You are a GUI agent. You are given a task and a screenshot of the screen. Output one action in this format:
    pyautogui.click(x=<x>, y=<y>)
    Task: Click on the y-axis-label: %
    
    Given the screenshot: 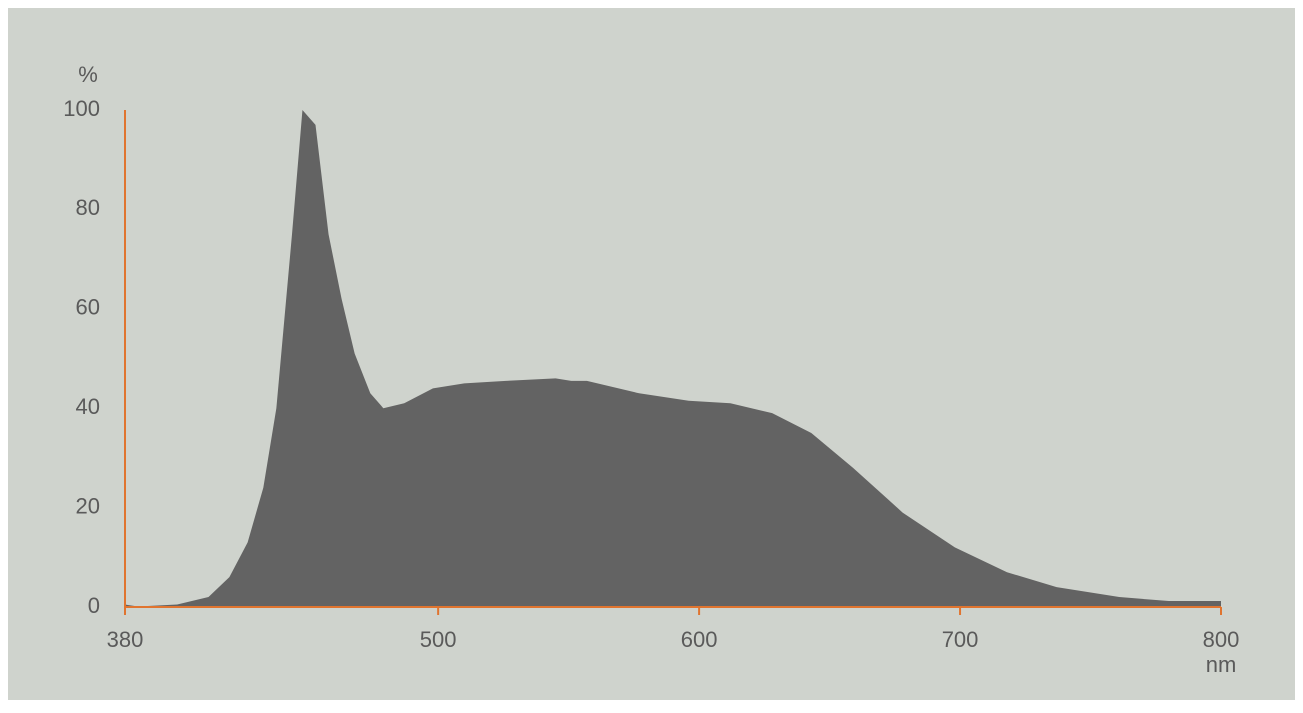 What is the action you would take?
    pyautogui.click(x=88, y=74)
    